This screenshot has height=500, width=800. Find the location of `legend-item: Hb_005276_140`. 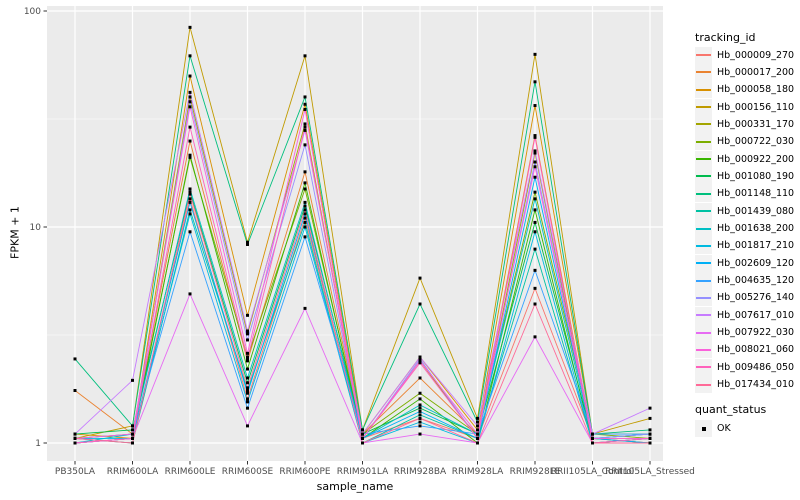

legend-item: Hb_005276_140 is located at coordinates (745, 298).